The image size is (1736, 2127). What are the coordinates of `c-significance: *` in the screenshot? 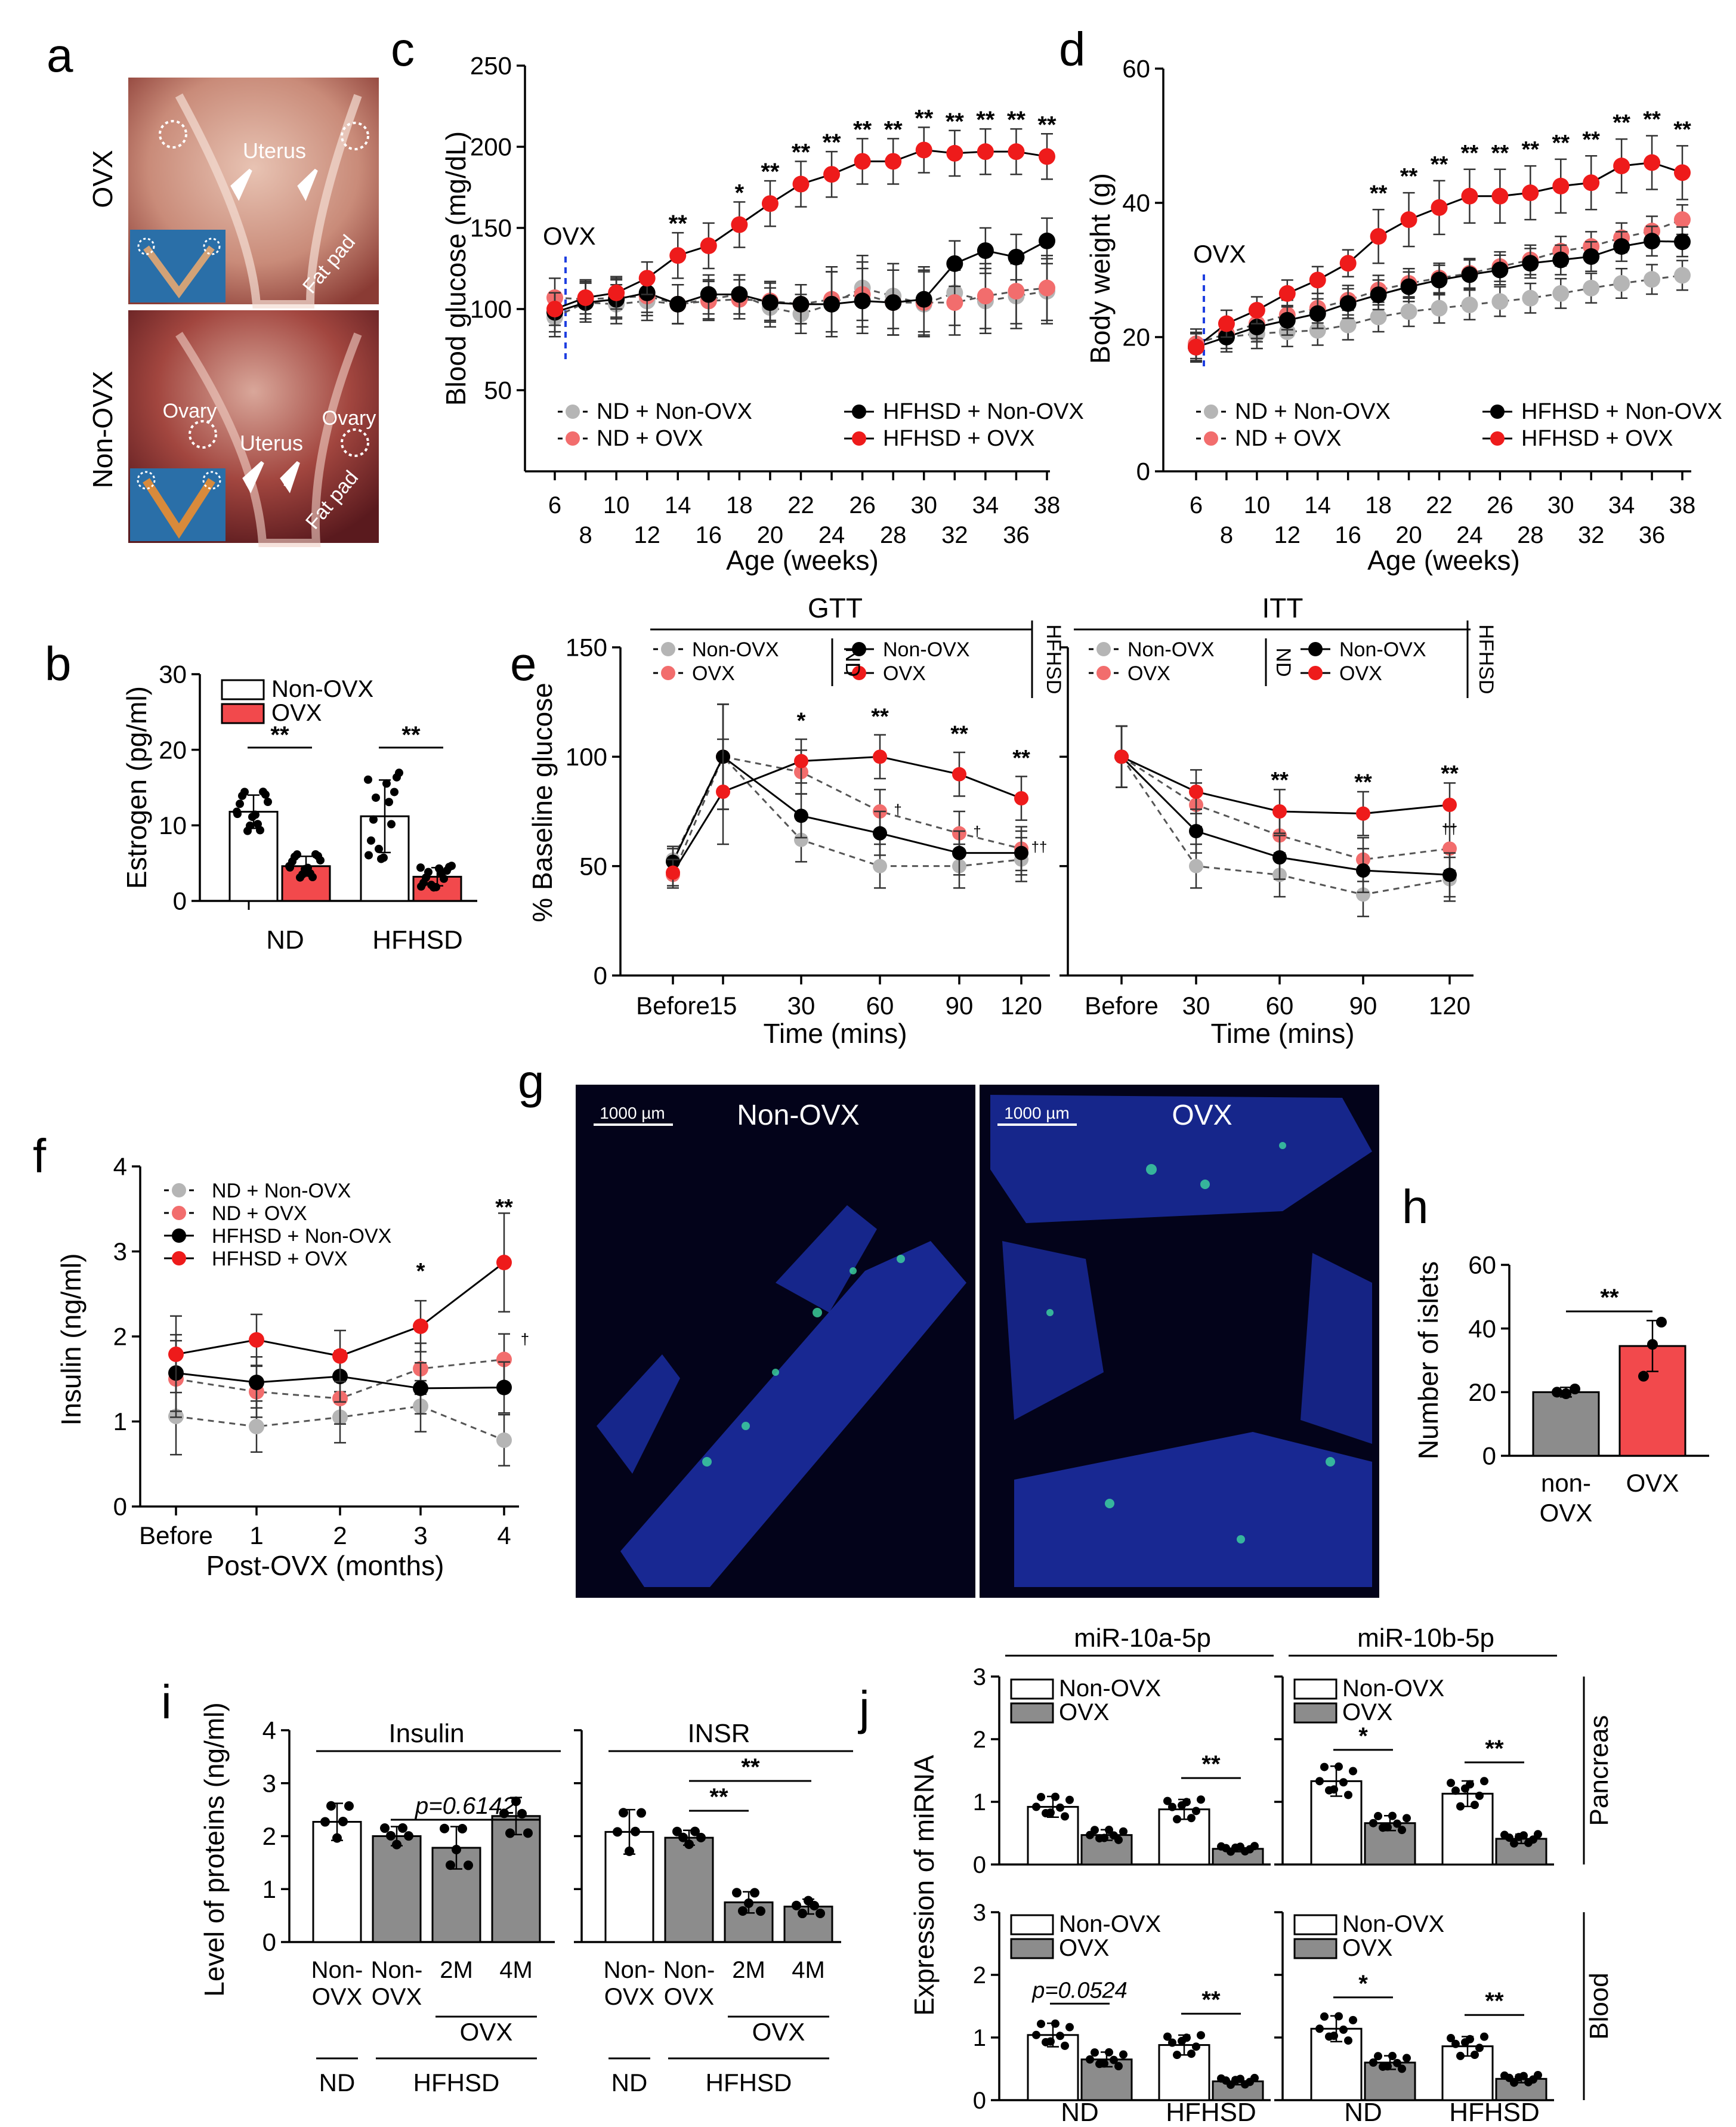 It's located at (740, 193).